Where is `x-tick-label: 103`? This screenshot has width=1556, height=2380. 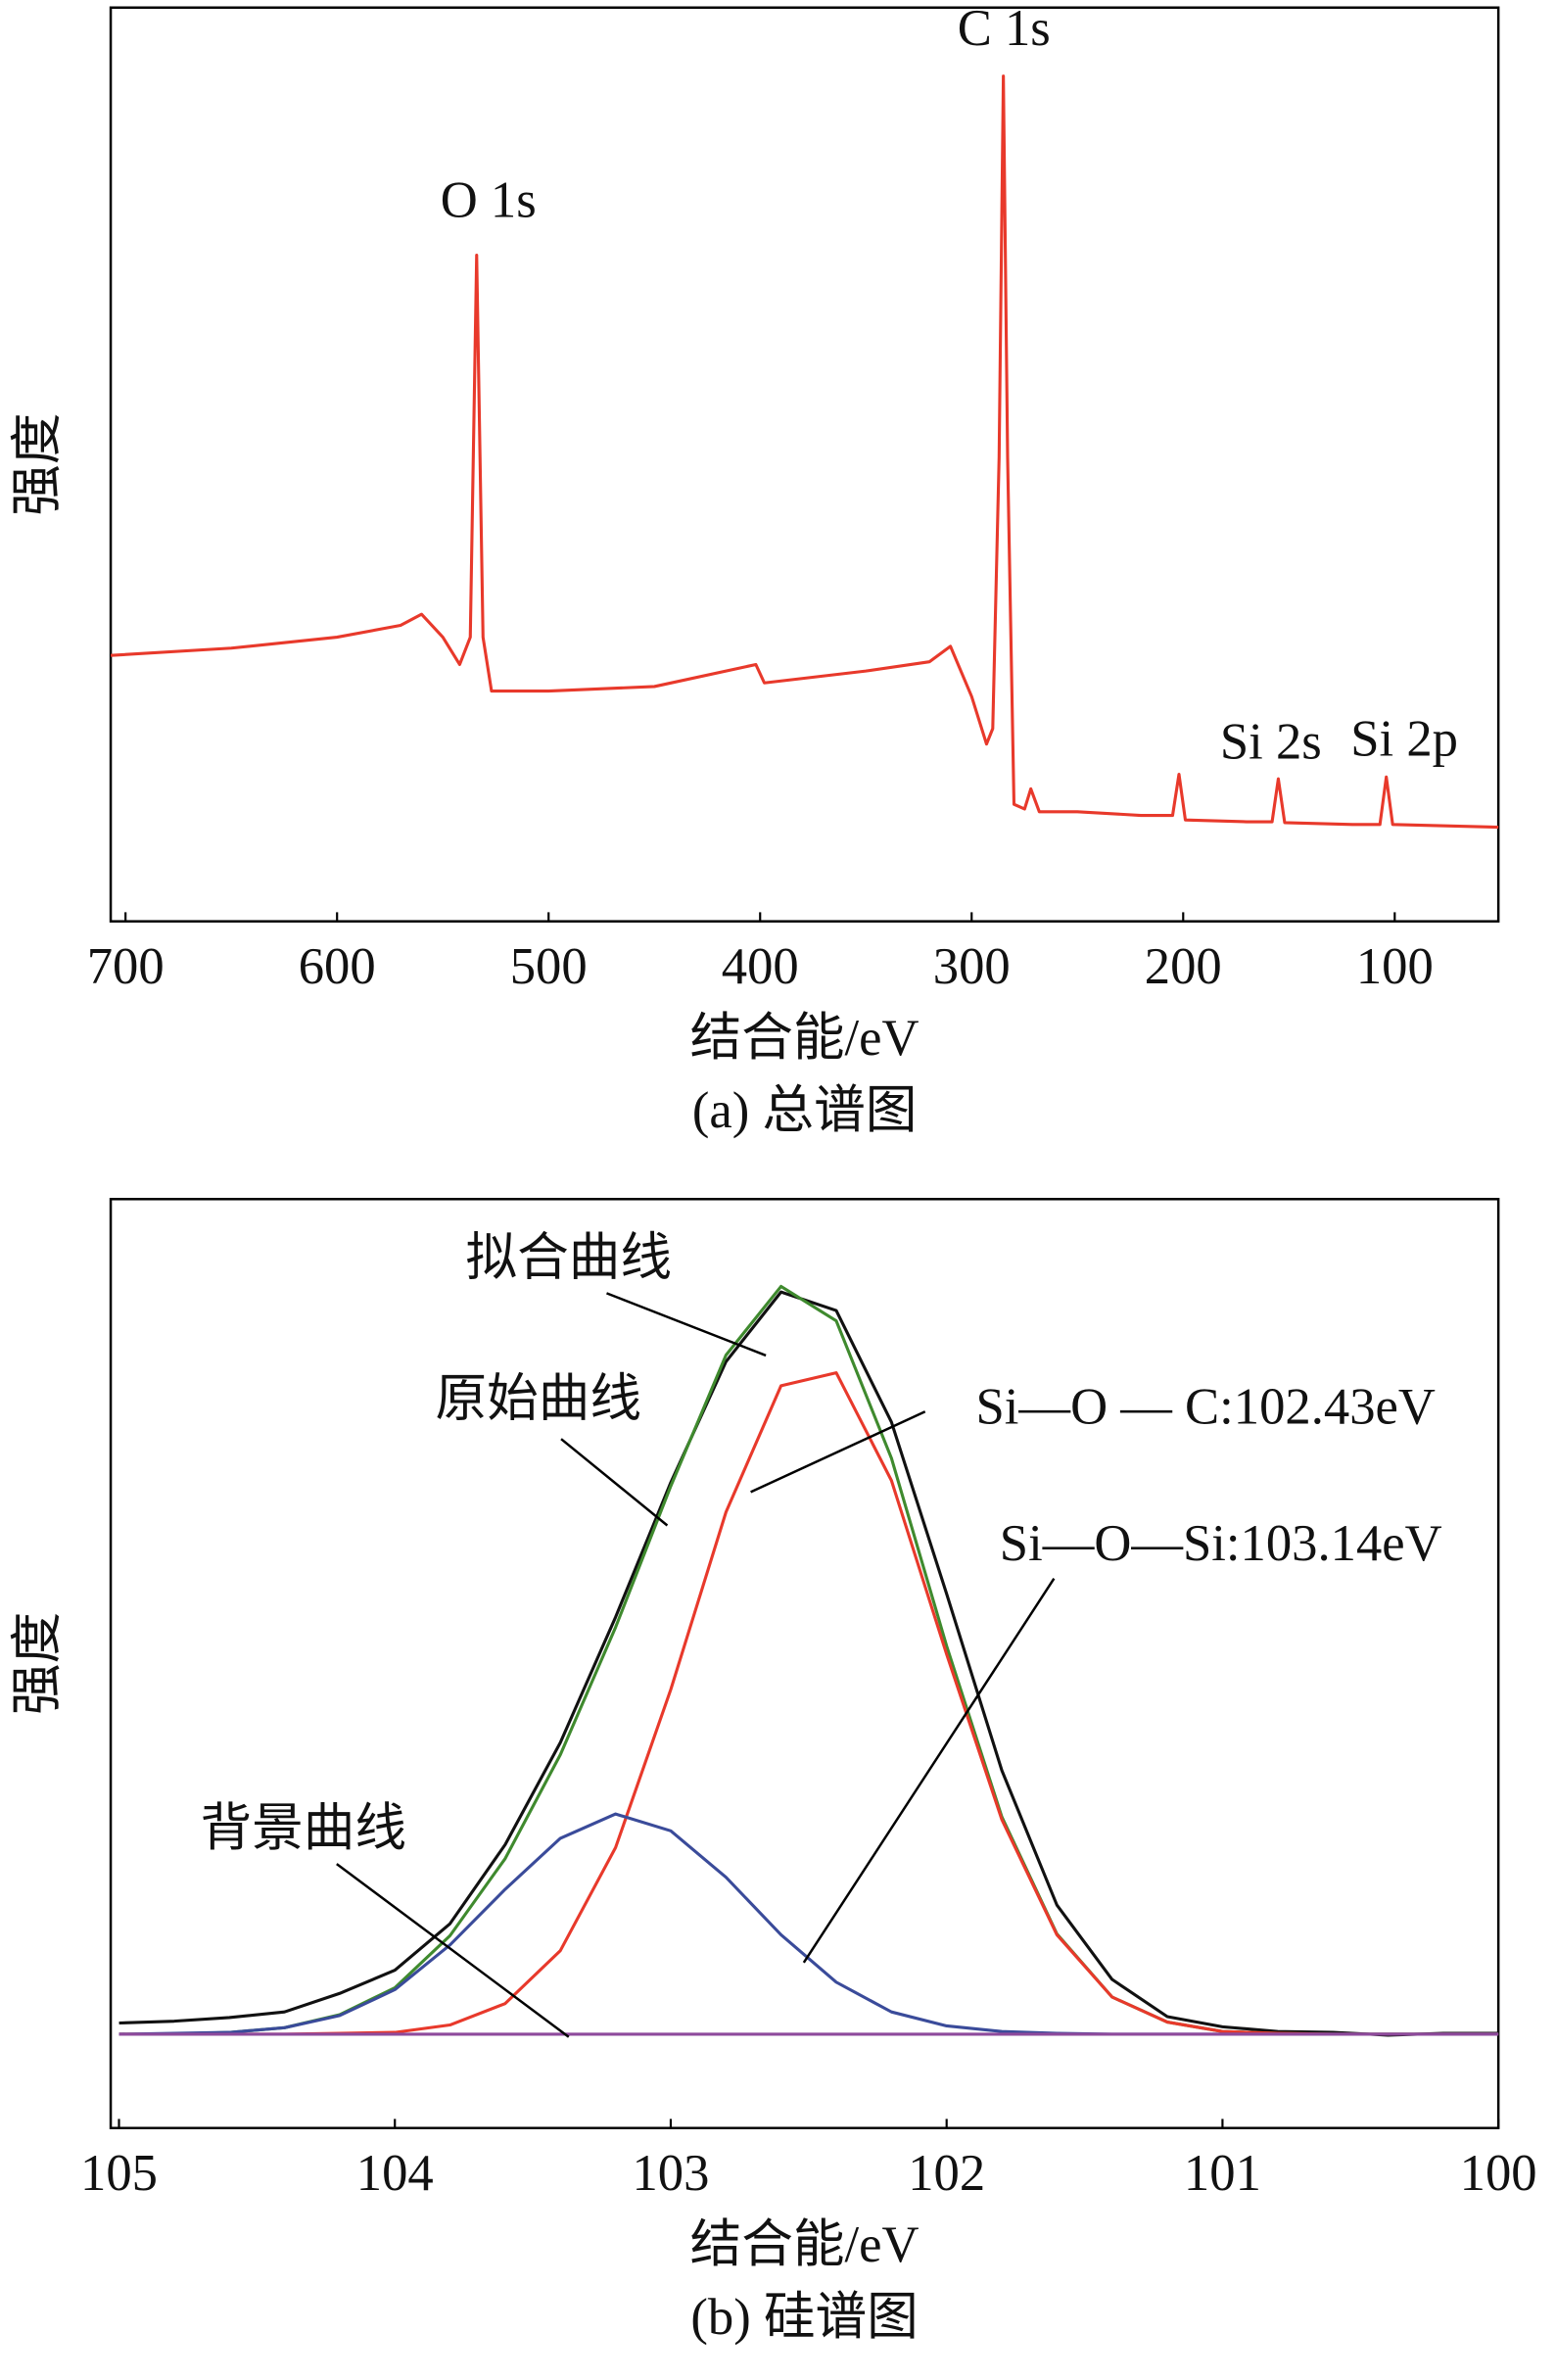
x-tick-label: 103 is located at coordinates (671, 2173).